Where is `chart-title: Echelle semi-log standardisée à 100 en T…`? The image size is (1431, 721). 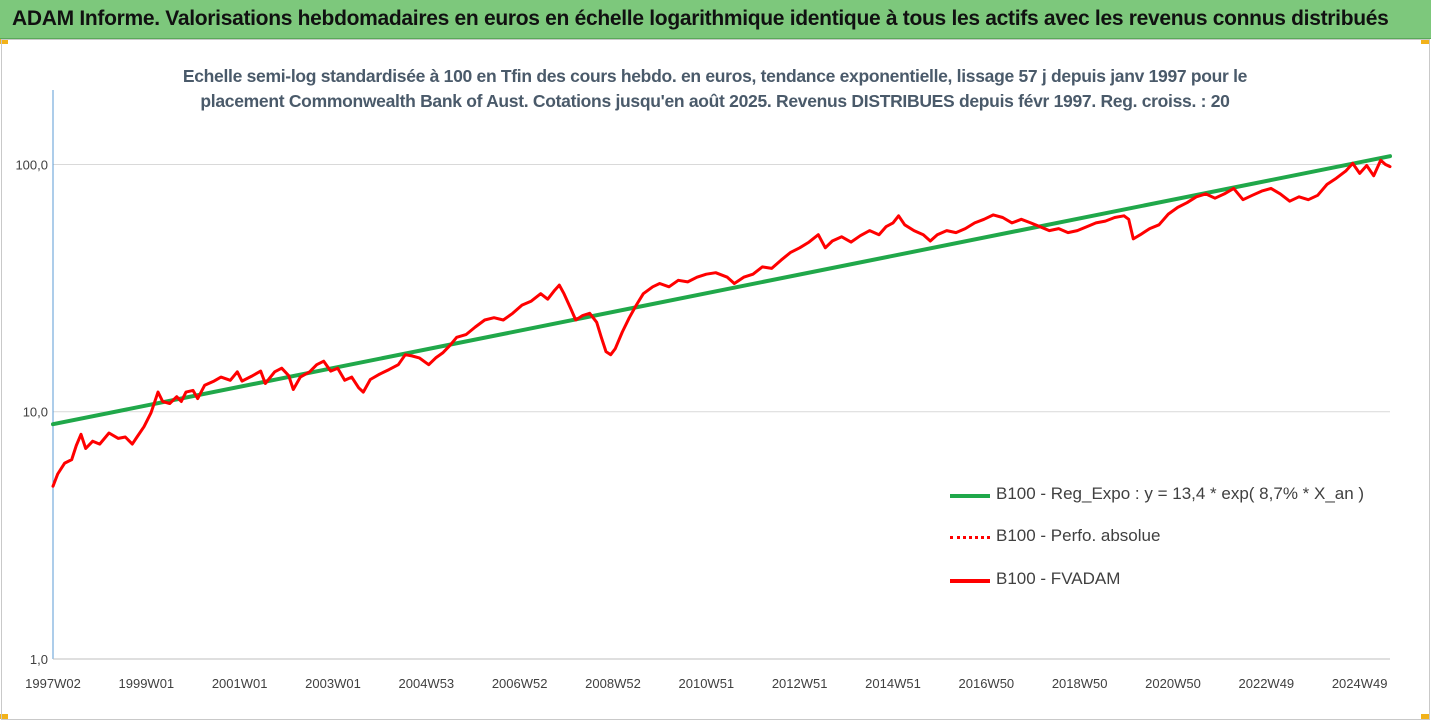 chart-title: Echelle semi-log standardisée à 100 en T… is located at coordinates (715, 89).